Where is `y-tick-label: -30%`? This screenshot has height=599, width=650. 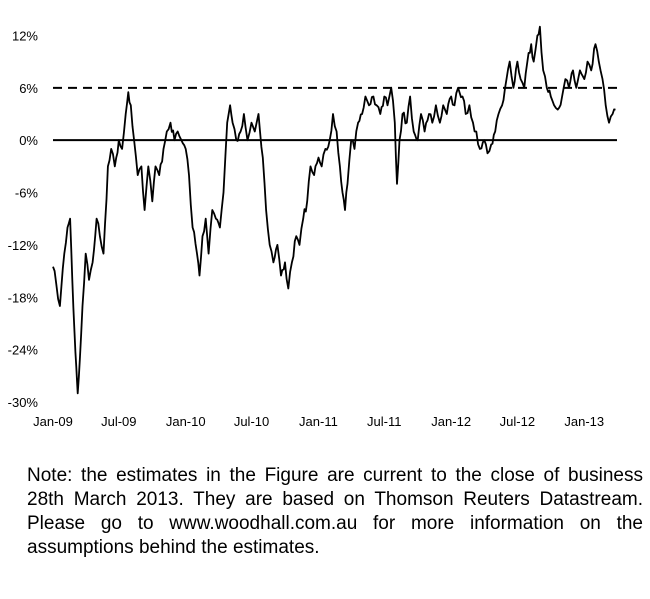 y-tick-label: -30% is located at coordinates (23, 402).